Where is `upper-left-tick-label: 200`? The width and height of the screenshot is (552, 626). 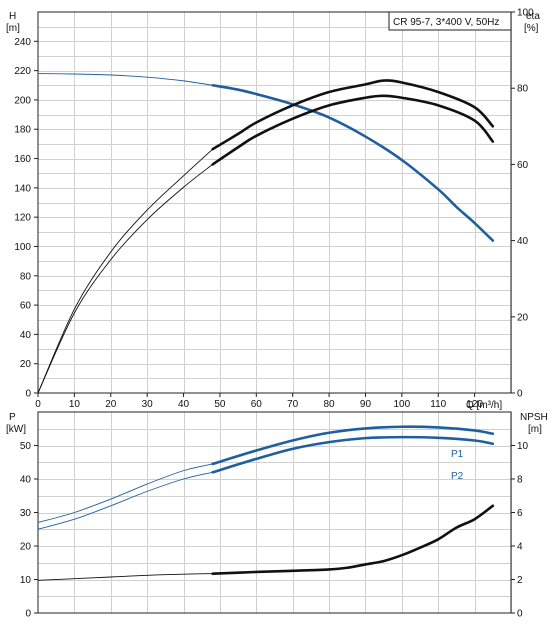 upper-left-tick-label: 200 is located at coordinates (22, 100).